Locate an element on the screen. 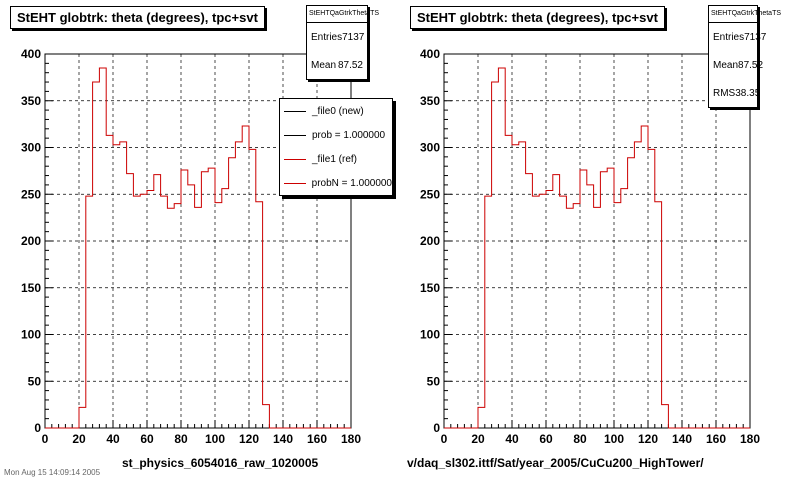 Image resolution: width=800 pixels, height=480 pixels. legend-entry: _file0 (new) is located at coordinates (336, 111).